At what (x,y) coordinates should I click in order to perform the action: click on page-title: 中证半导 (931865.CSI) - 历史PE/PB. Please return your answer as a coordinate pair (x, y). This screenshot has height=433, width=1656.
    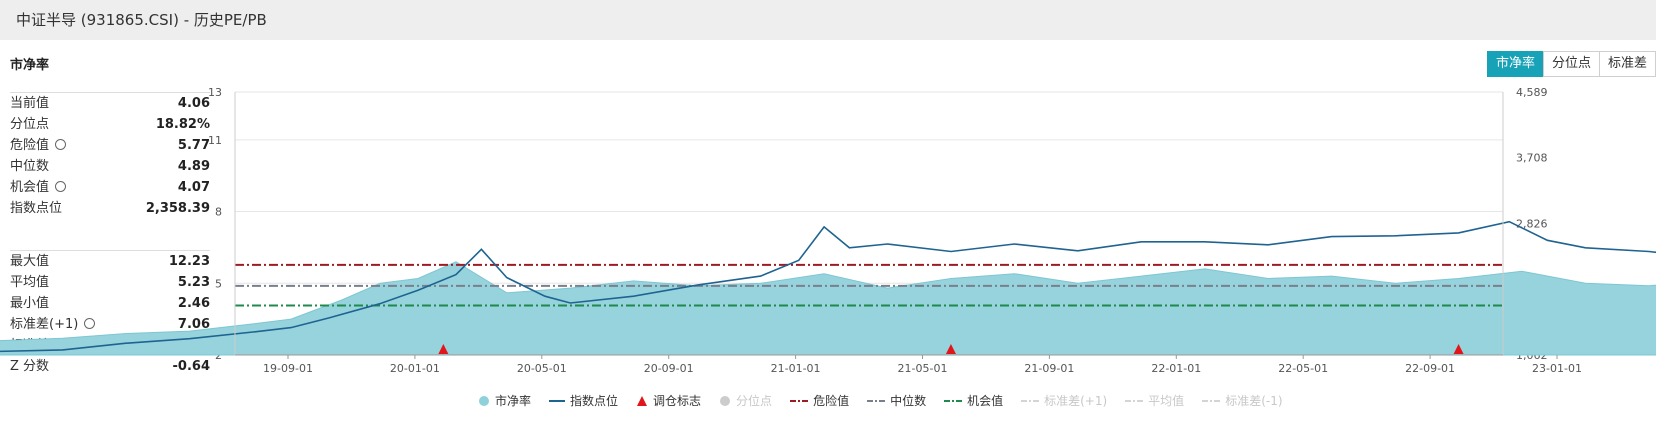
    Looking at the image, I should click on (141, 20).